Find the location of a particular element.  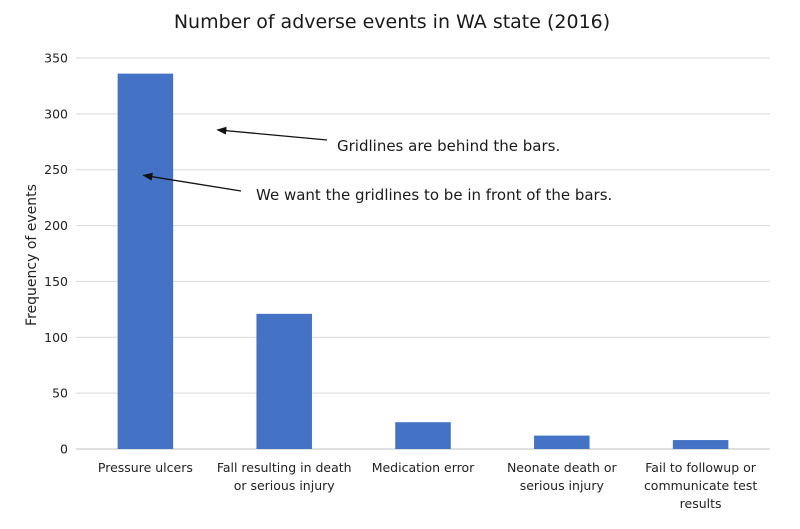

y-tick-label: 350 is located at coordinates (56, 58).